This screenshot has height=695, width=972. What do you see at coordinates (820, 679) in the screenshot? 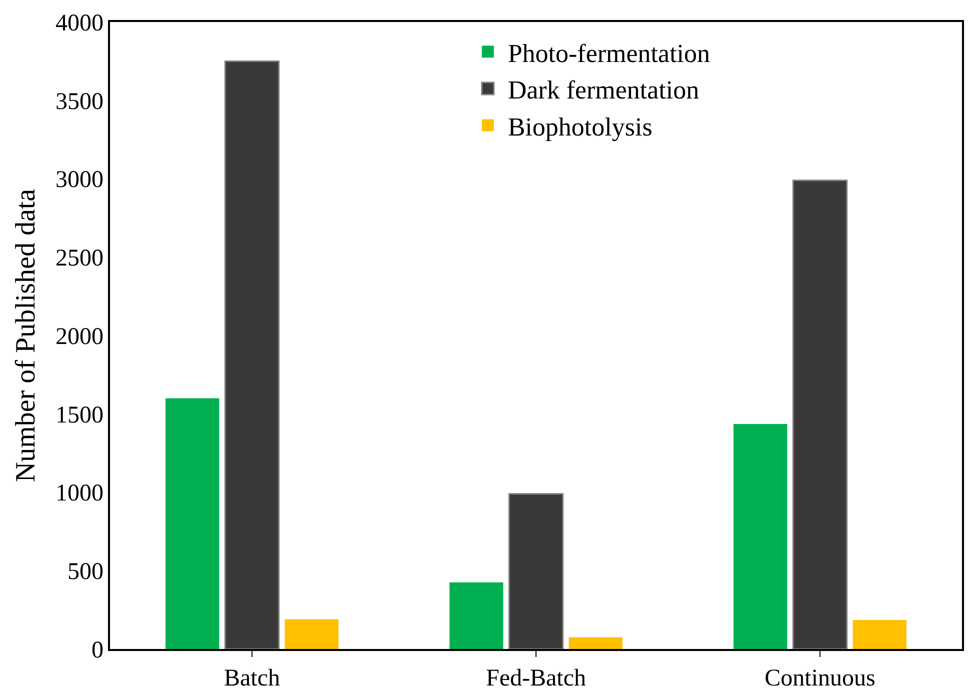
I see `x-tick-label: Continuous` at bounding box center [820, 679].